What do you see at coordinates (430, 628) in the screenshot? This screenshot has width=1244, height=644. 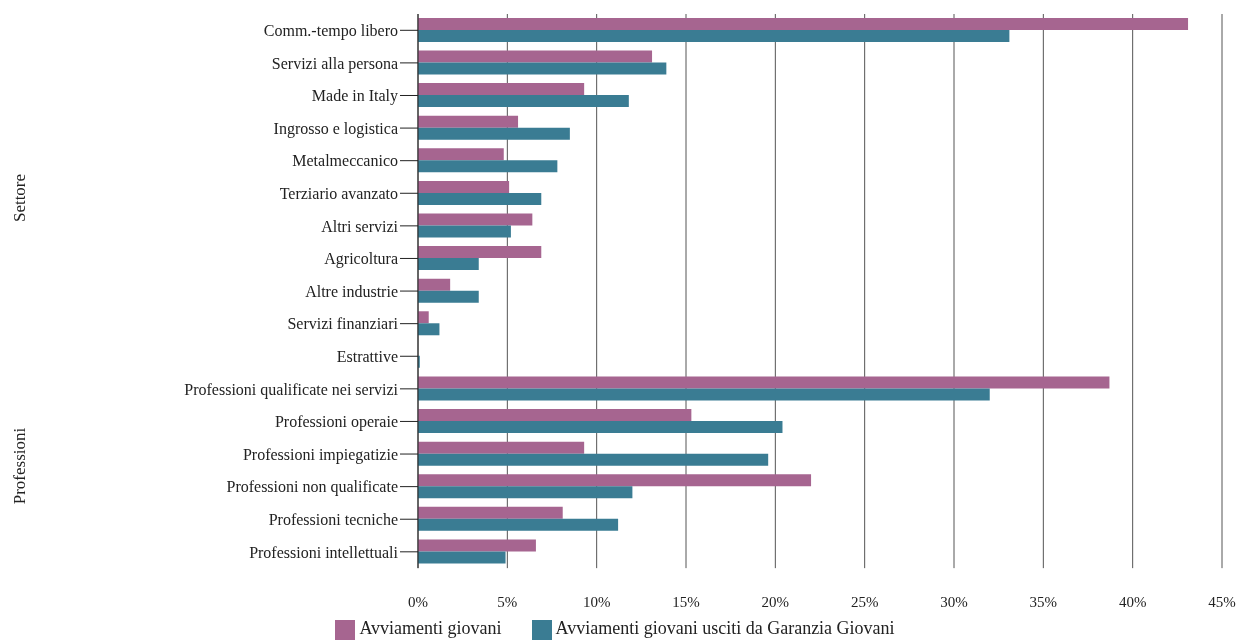 I see `legend-label: Avviamenti giovani` at bounding box center [430, 628].